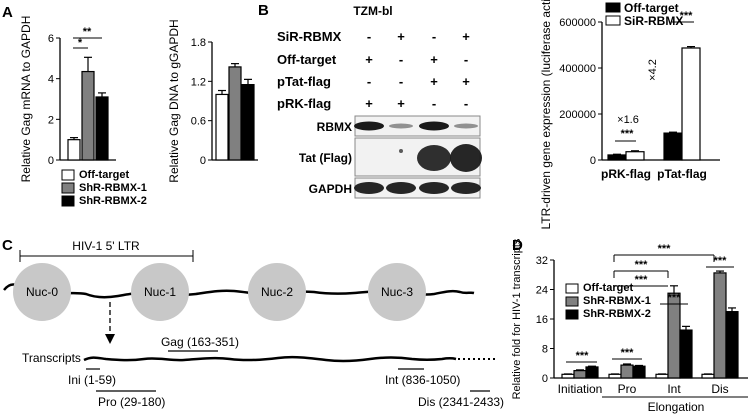  I want to click on region-dis-label: Dis (2341-2433), so click(461, 402).